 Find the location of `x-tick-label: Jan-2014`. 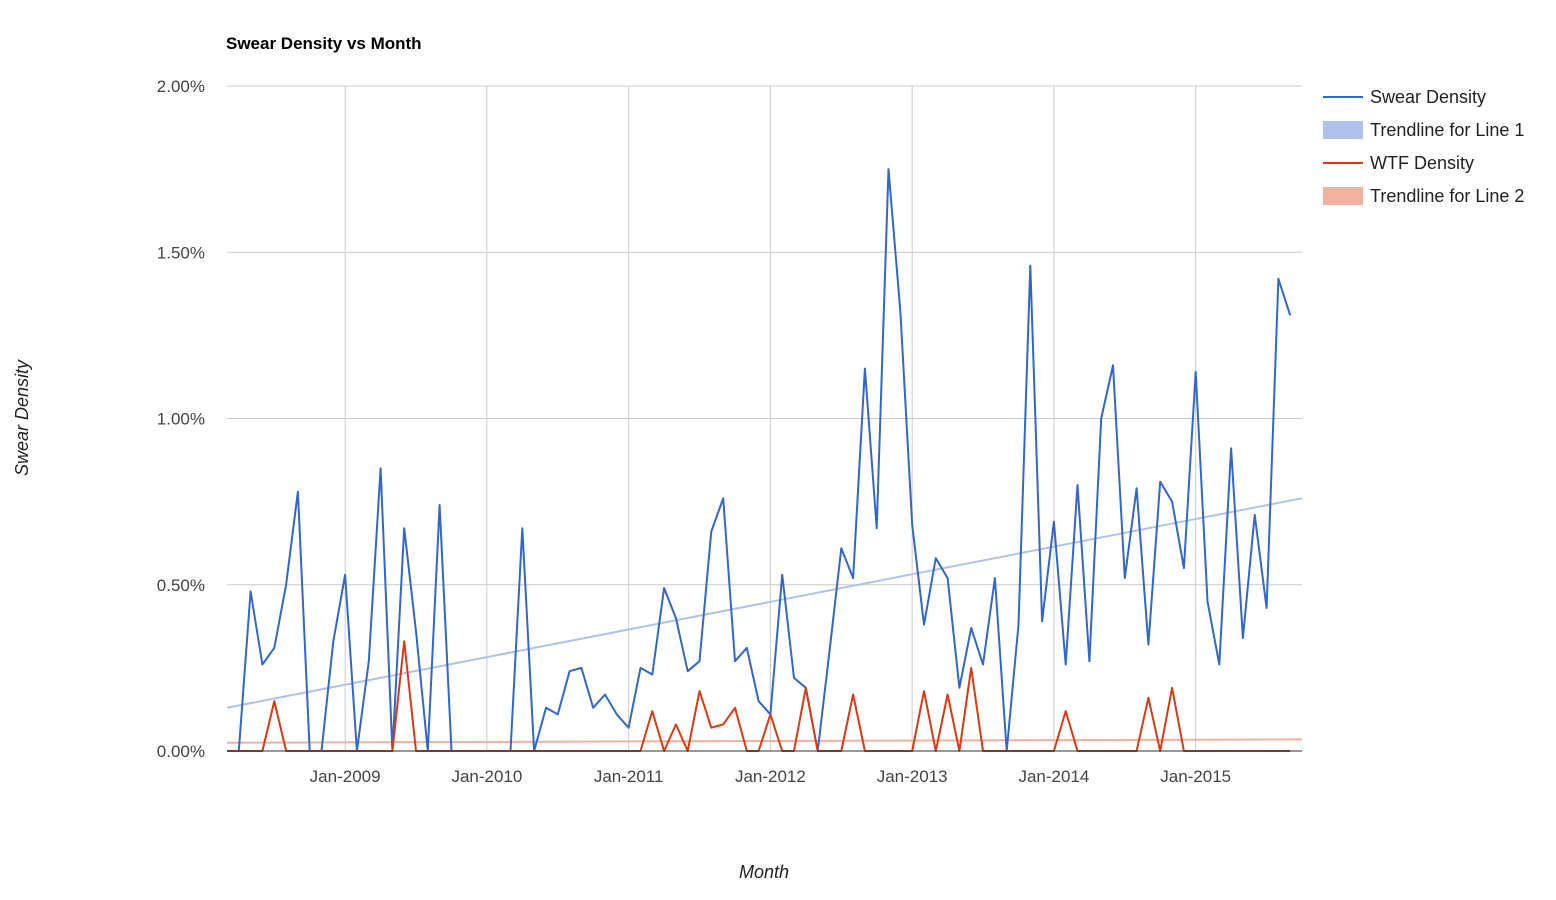

x-tick-label: Jan-2014 is located at coordinates (1053, 776).